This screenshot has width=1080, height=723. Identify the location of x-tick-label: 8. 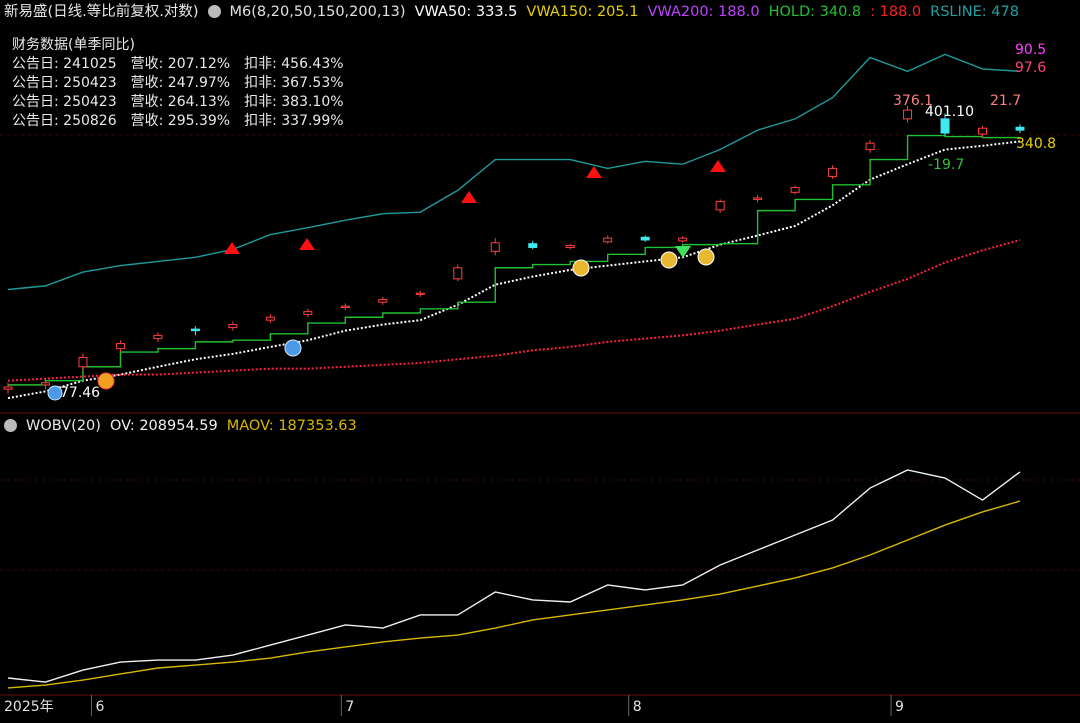
(637, 707).